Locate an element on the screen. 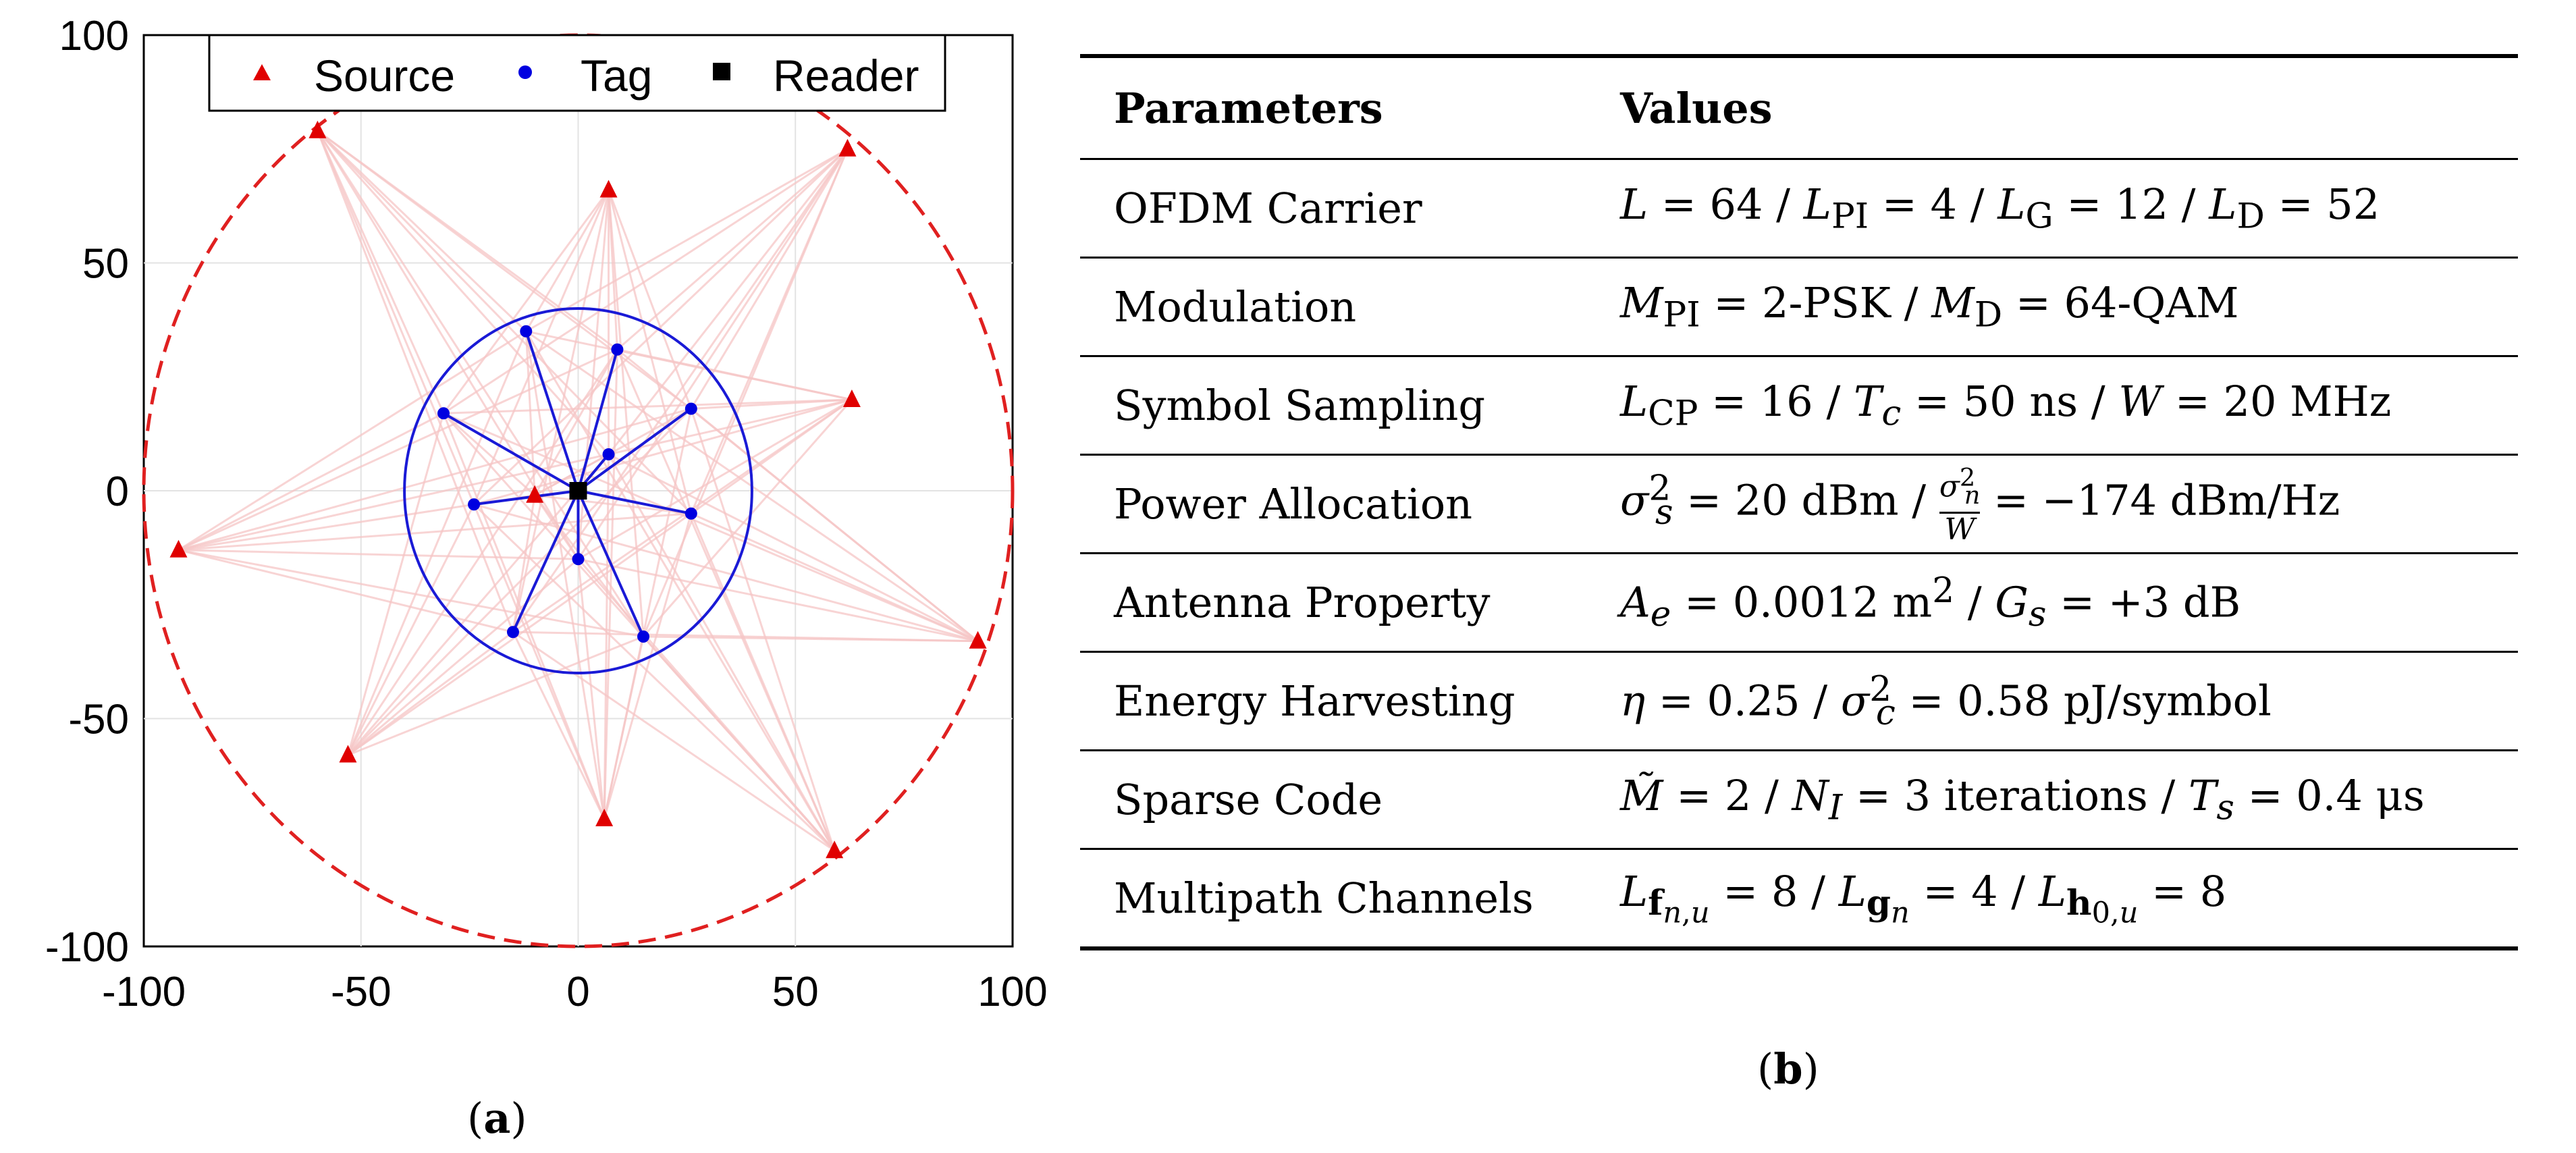 The width and height of the screenshot is (2576, 1153). param-name: Sparse Code is located at coordinates (1333, 800).